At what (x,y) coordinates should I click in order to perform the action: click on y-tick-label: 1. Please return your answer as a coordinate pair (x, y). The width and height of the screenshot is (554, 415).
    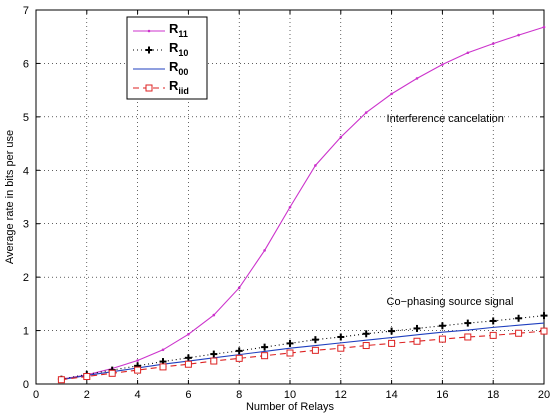
    Looking at the image, I should click on (26, 332).